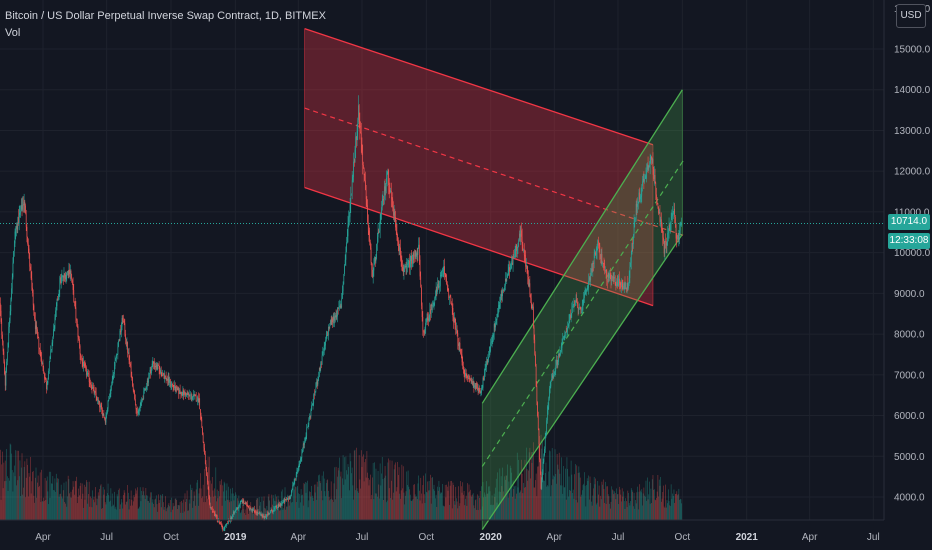 The height and width of the screenshot is (550, 932). I want to click on volume-study-label: Vol, so click(13, 33).